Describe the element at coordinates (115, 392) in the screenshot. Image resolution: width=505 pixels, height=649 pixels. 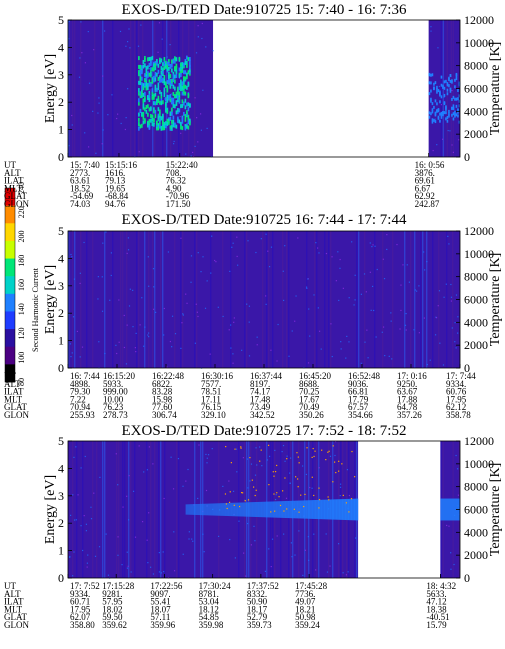
I see `row-value: 999.00` at that location.